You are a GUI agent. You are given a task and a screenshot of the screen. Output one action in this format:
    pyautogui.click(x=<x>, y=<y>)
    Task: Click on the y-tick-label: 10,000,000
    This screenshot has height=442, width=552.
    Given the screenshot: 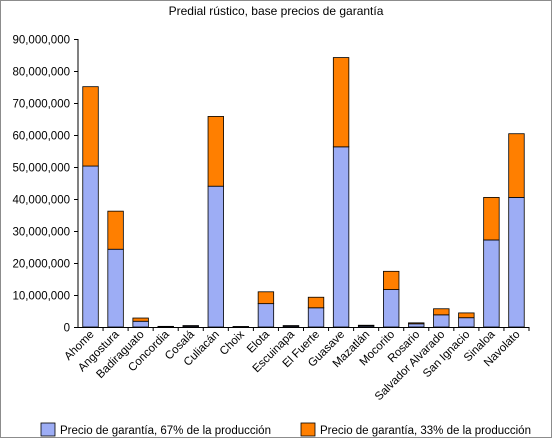 What is the action you would take?
    pyautogui.click(x=41, y=297)
    